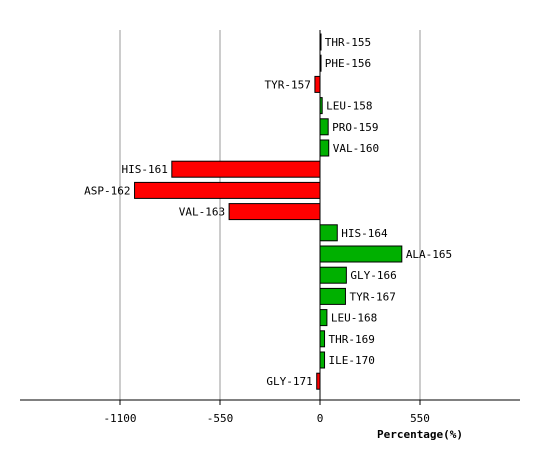  I want to click on x-tick-label--1100: -1100, so click(119, 418).